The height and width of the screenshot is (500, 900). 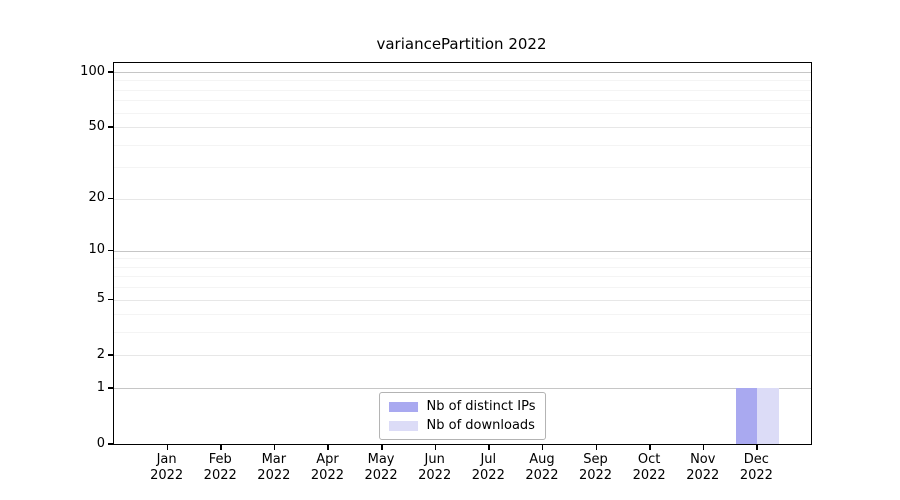 What do you see at coordinates (96, 250) in the screenshot?
I see `y-tick-label-10: 10` at bounding box center [96, 250].